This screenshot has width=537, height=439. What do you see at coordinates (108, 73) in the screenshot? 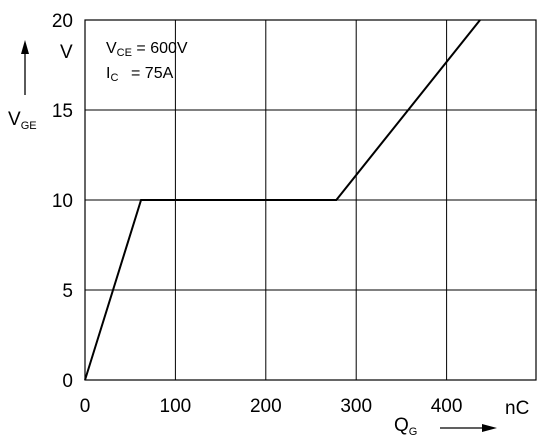
I see `ic-main: I` at bounding box center [108, 73].